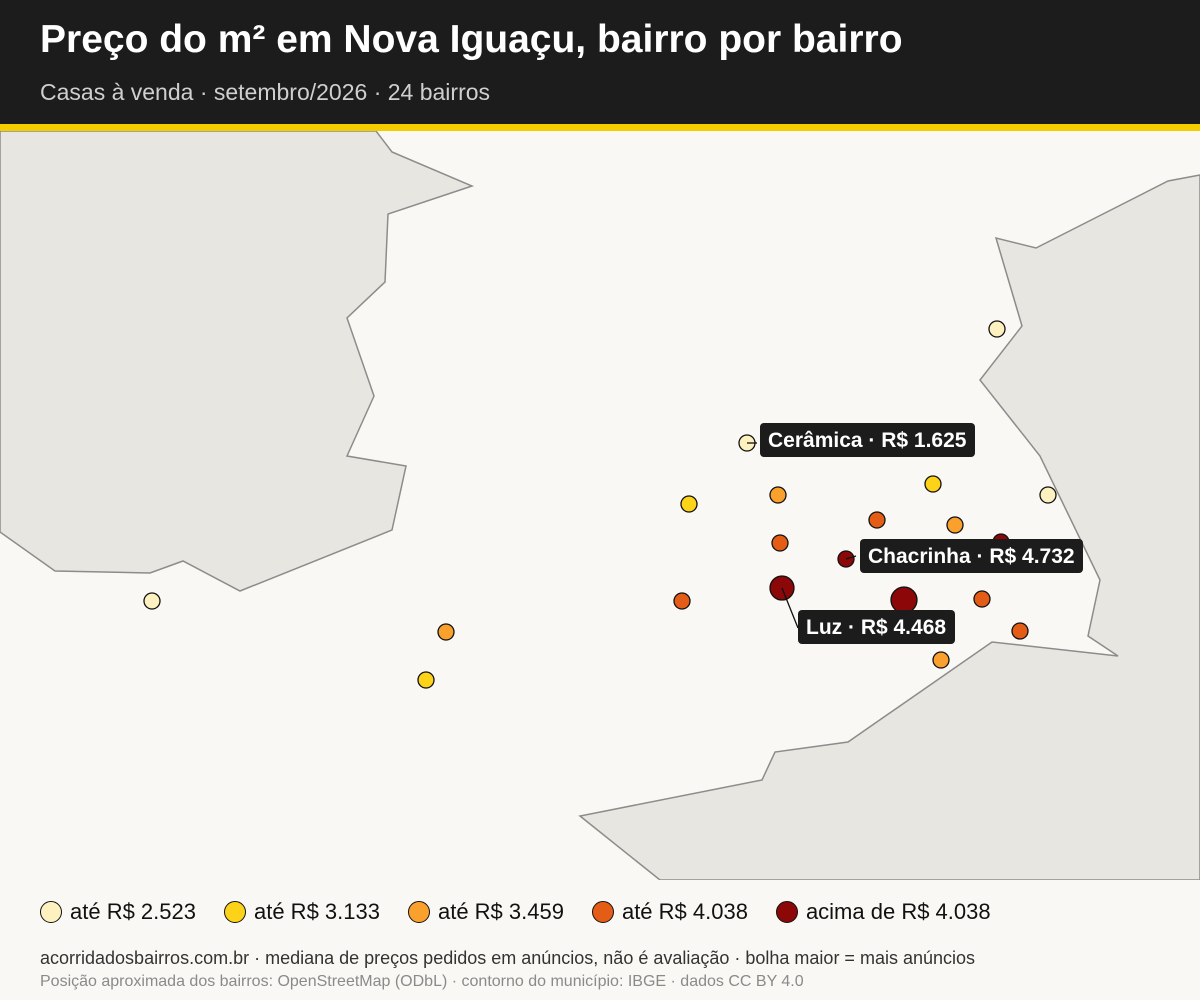 The image size is (1200, 1000). I want to click on legend-item-1: até R$ 2.523, so click(118, 912).